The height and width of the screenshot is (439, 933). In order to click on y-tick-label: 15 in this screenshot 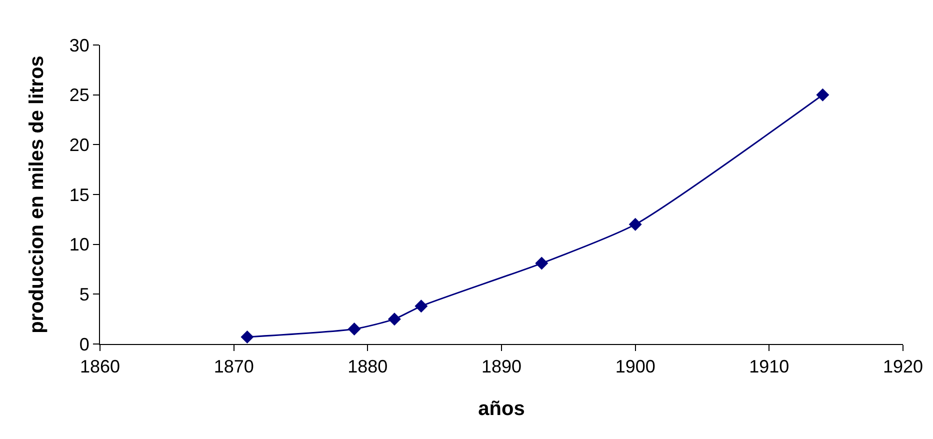, I will do `click(79, 194)`.